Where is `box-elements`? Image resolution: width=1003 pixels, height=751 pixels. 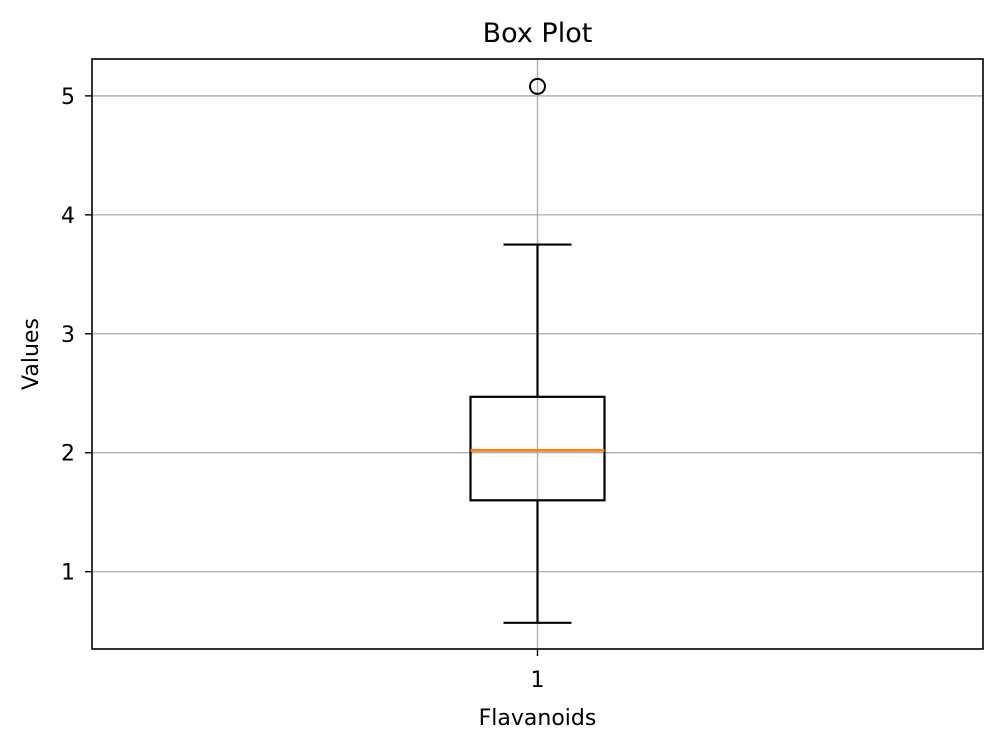 box-elements is located at coordinates (537, 350).